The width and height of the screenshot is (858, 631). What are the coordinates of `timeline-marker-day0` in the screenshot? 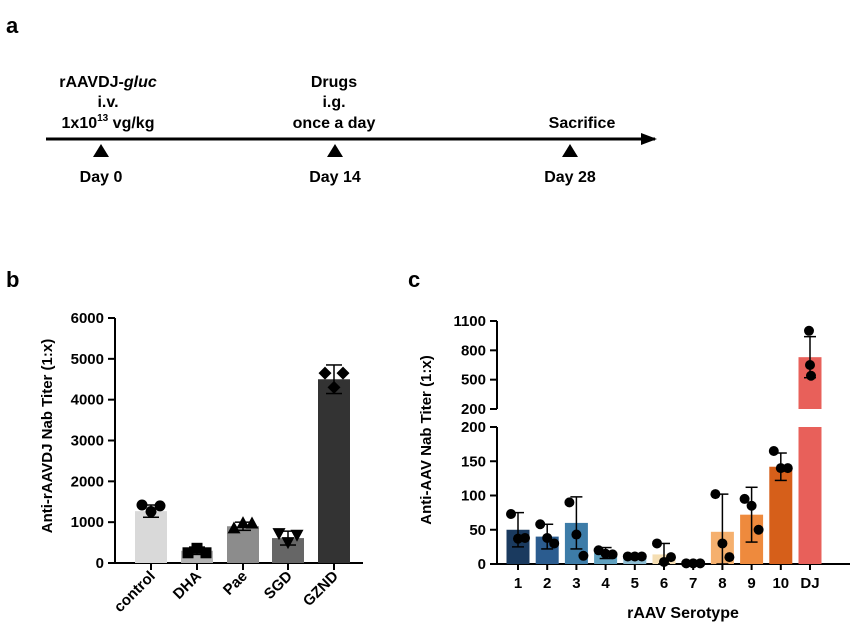 It's located at (101, 150).